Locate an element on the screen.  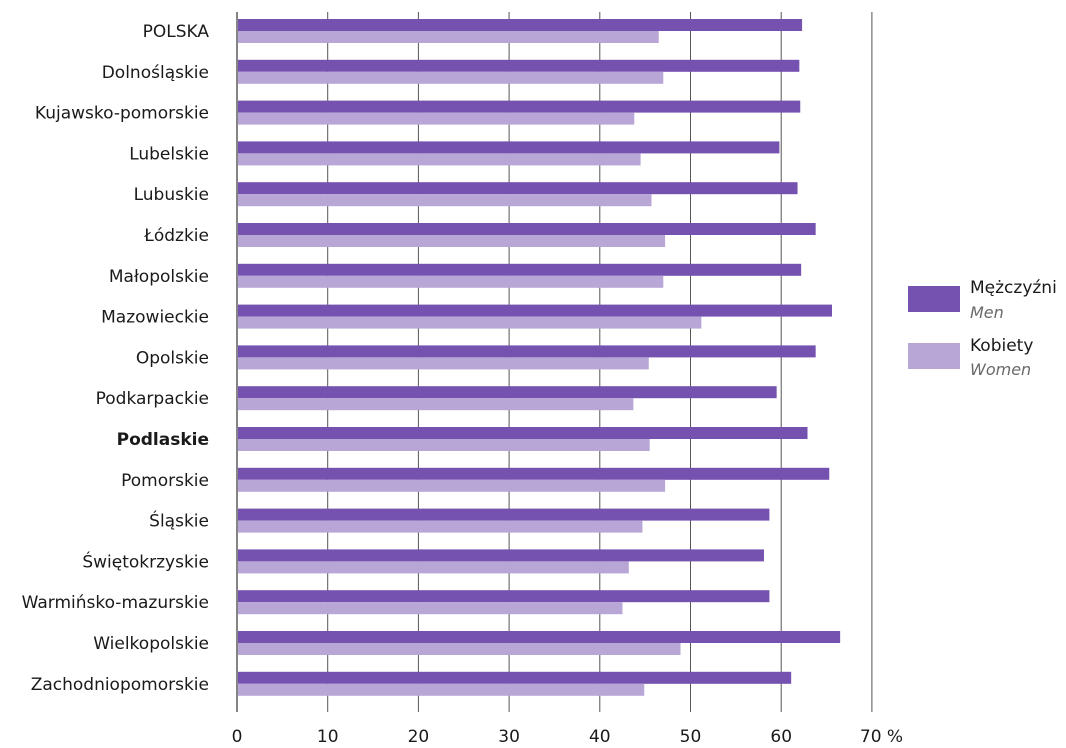
legend-sublabel-women: Women is located at coordinates (1000, 369).